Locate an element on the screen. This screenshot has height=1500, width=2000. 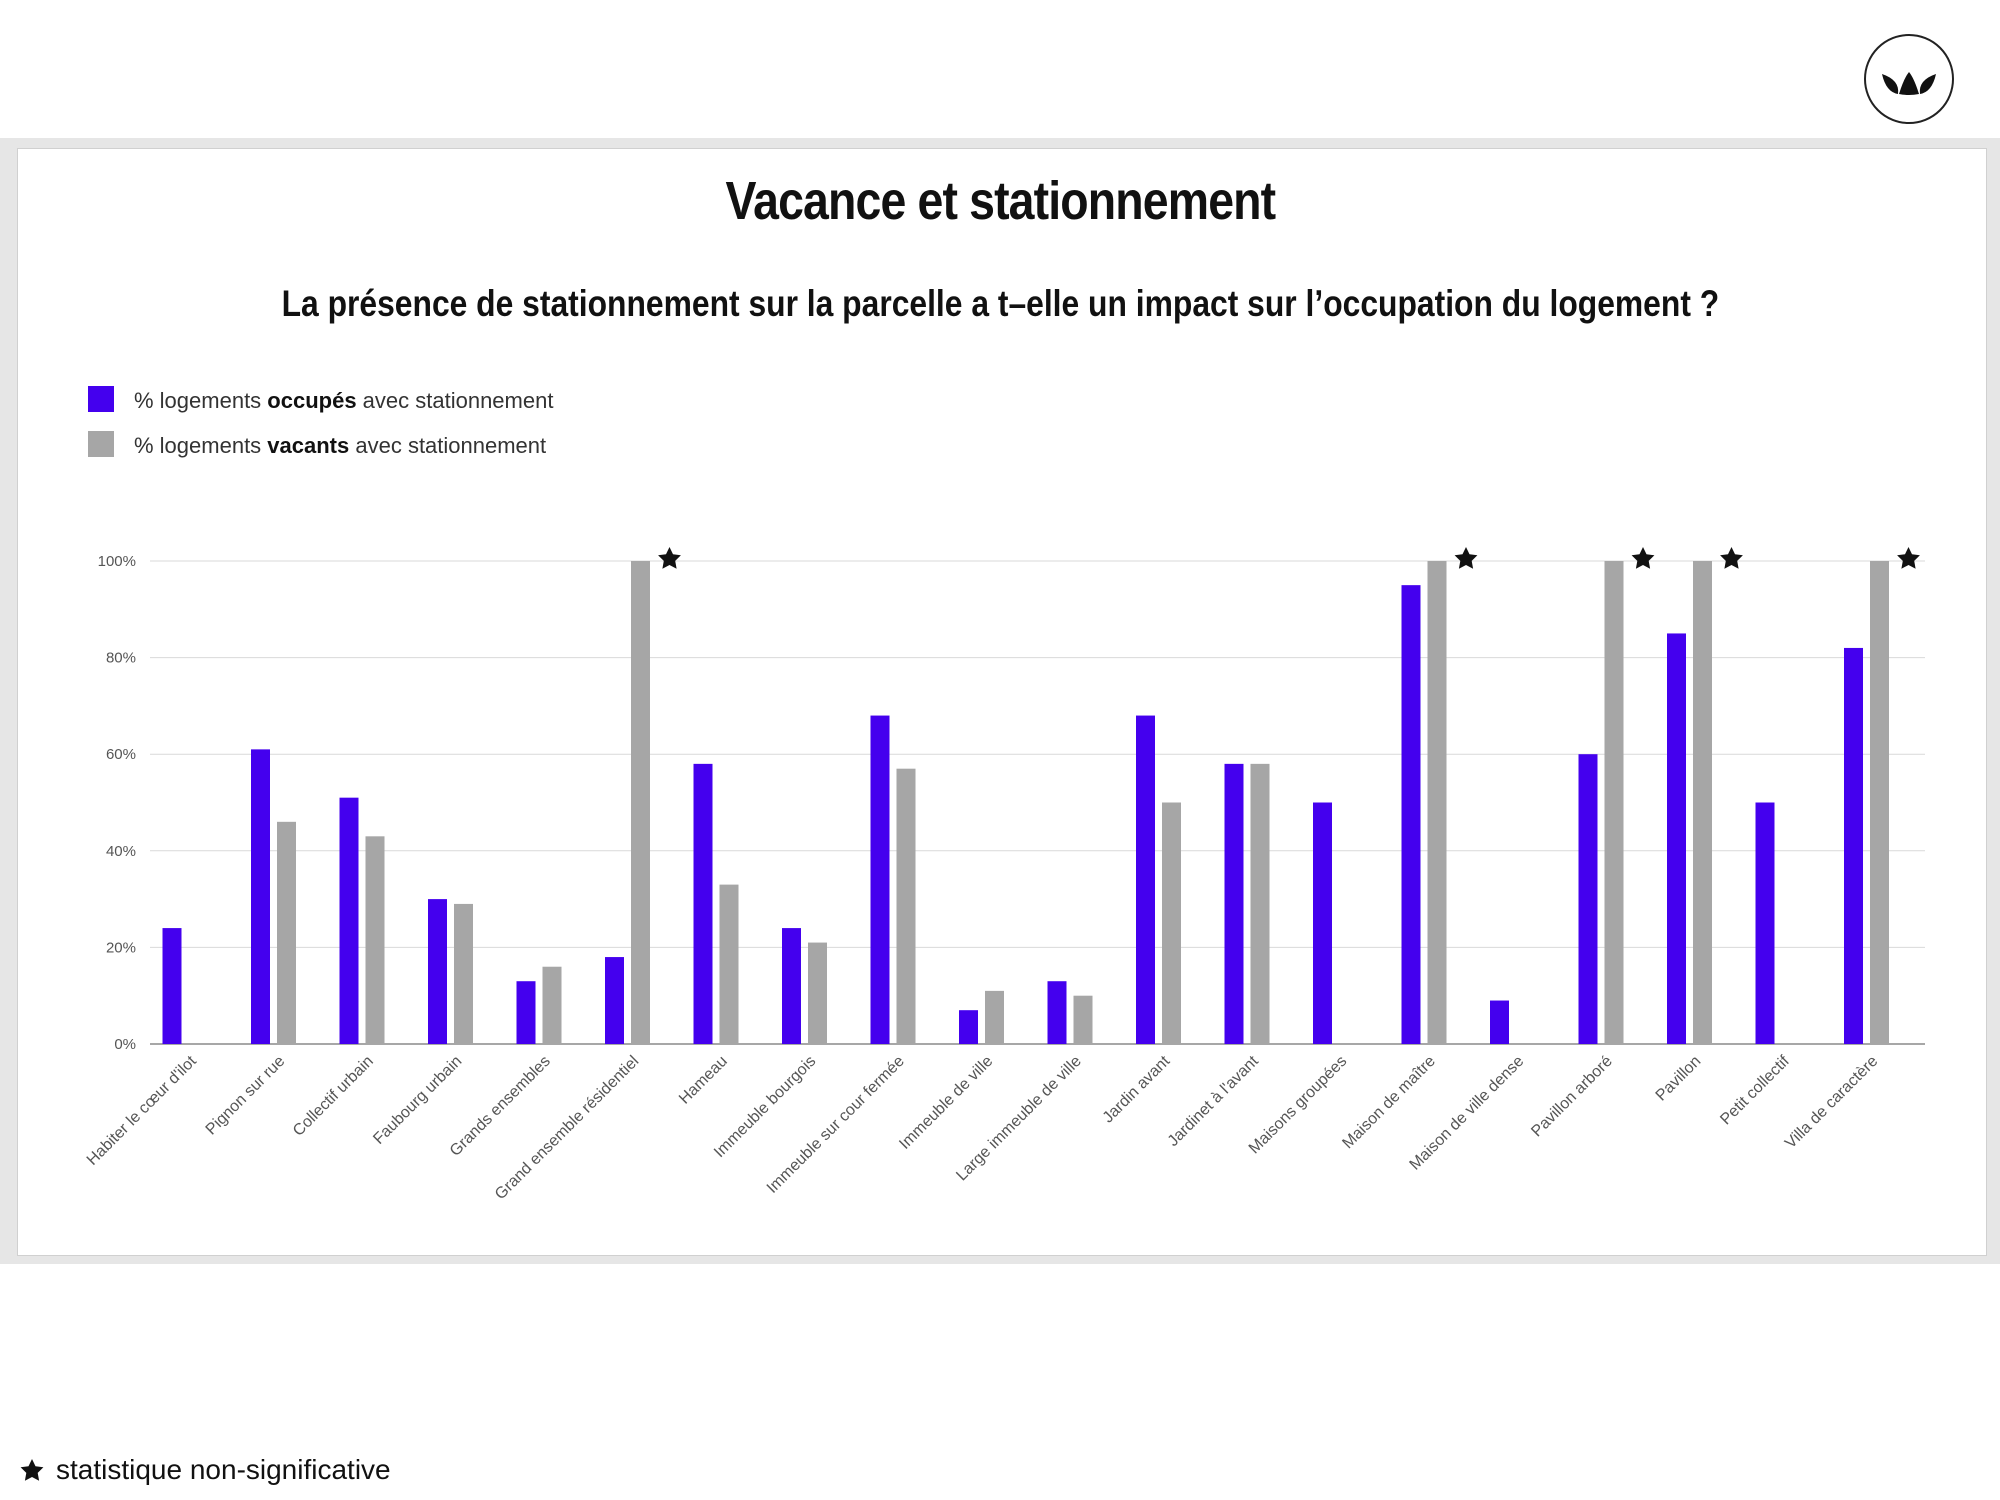
y-tick-label: 60% is located at coordinates (121, 754).